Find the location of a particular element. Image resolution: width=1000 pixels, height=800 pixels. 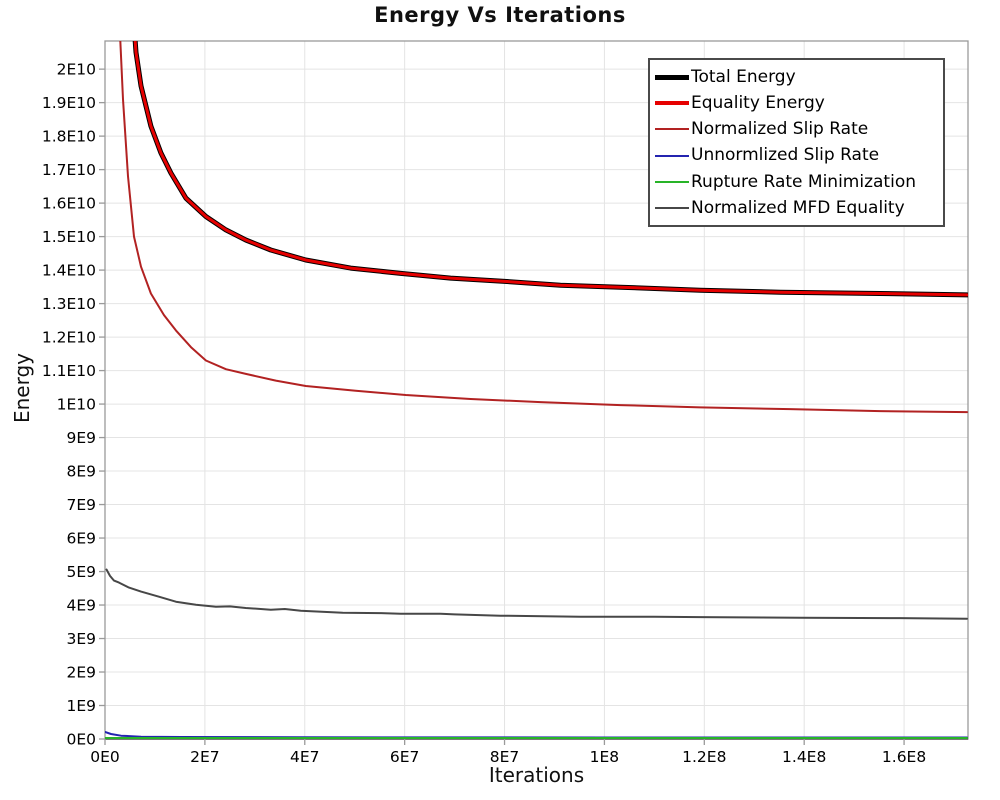

y-tick-label: 1.7E10 is located at coordinates (69, 170).